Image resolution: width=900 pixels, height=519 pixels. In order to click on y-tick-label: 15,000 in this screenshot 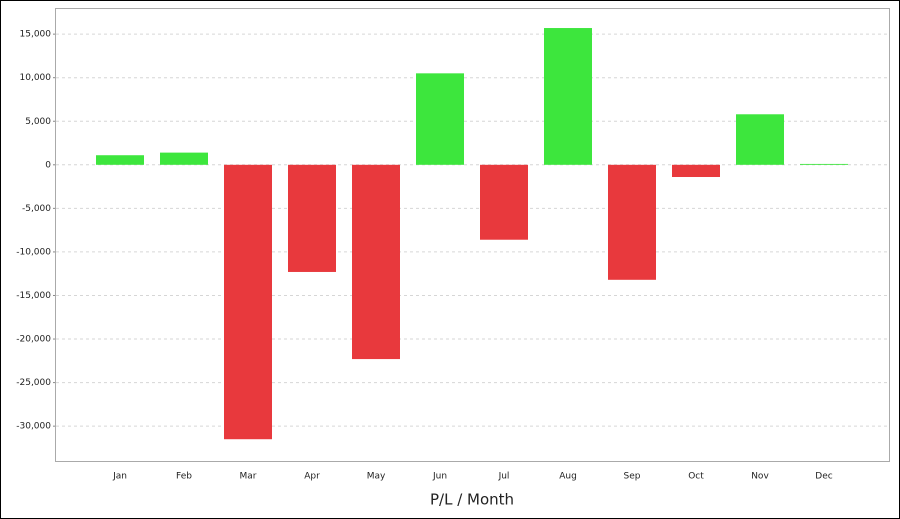, I will do `click(36, 35)`.